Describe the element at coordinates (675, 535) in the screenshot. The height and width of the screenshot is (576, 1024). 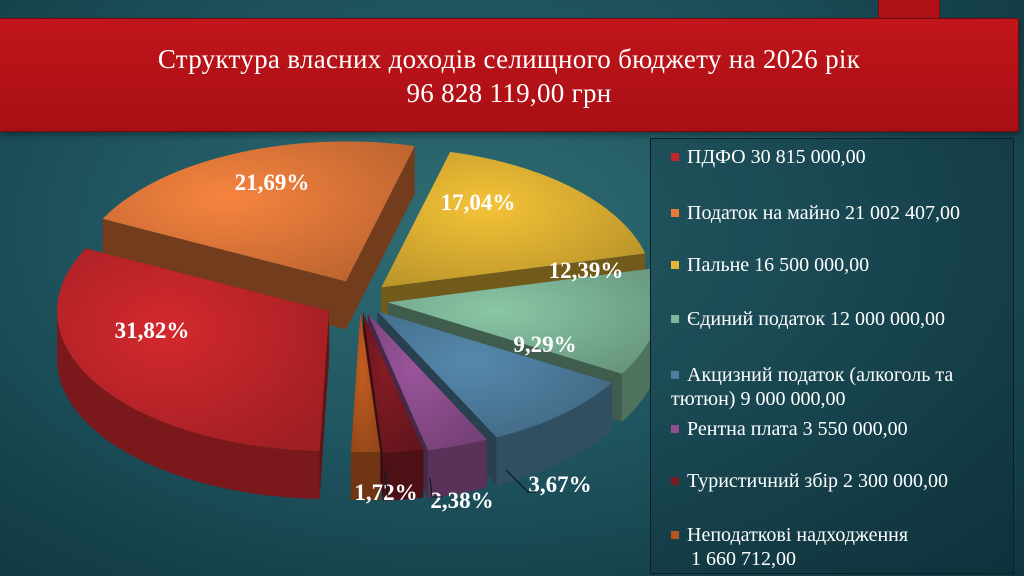
I see `legend-swatch-non-tax` at that location.